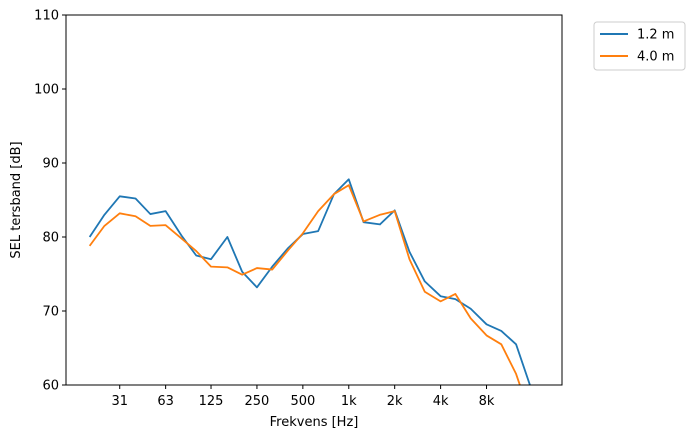  I want to click on x-tick-label: 1k, so click(349, 401).